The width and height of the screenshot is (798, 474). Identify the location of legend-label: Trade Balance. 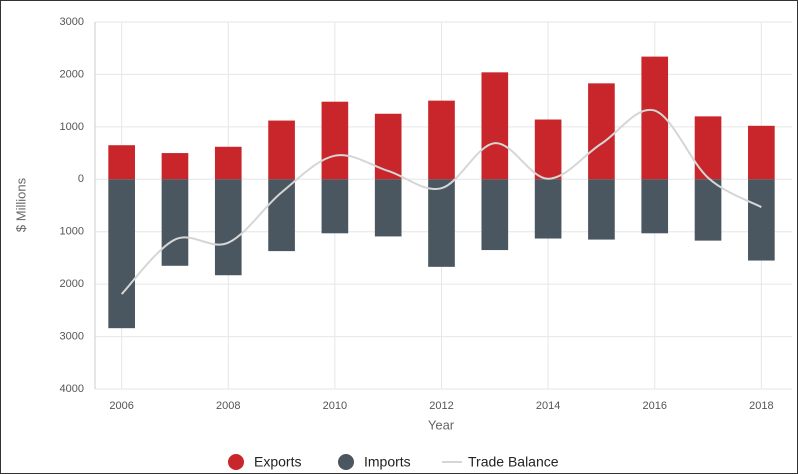
(513, 462).